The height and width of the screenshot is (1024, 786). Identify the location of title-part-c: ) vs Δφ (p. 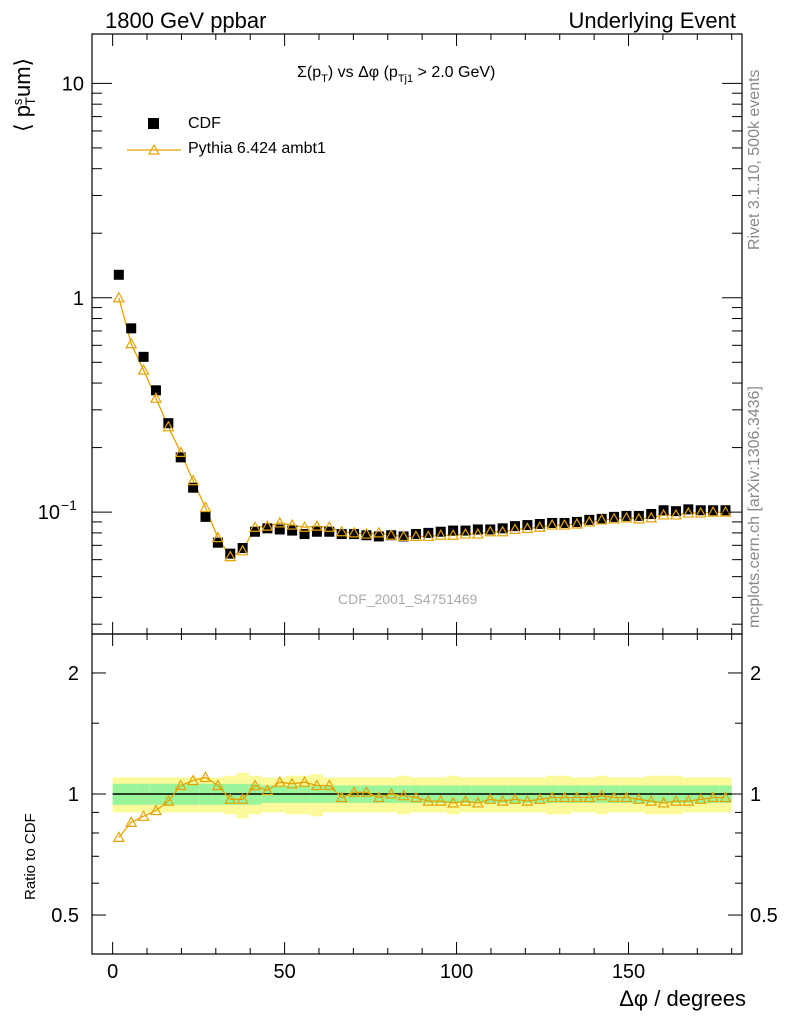
(362, 72).